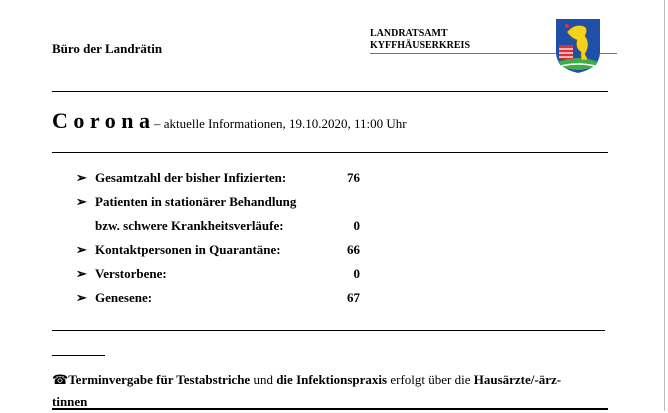 Image resolution: width=668 pixels, height=413 pixels. I want to click on header-underline, so click(493, 53).